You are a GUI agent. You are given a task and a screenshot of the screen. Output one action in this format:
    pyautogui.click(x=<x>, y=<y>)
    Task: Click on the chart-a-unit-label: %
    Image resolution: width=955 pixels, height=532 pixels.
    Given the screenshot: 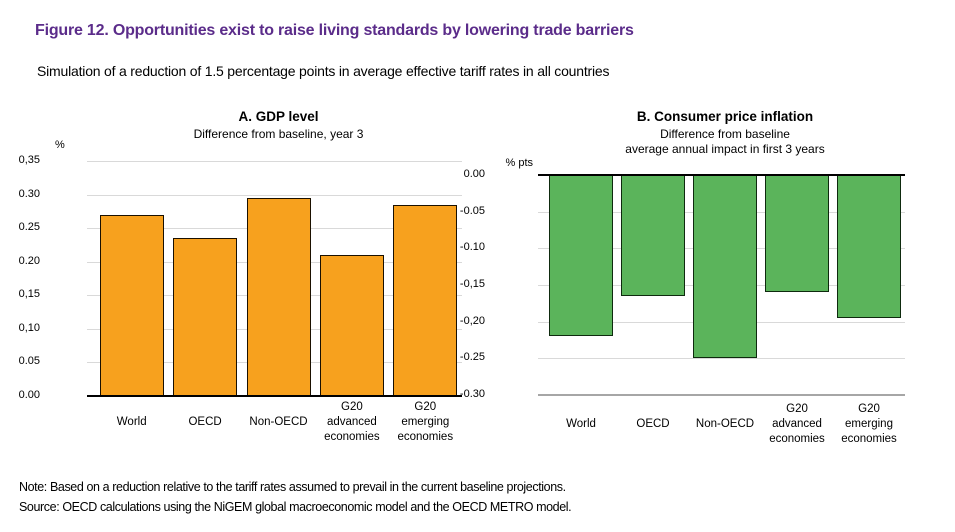 What is the action you would take?
    pyautogui.click(x=60, y=145)
    